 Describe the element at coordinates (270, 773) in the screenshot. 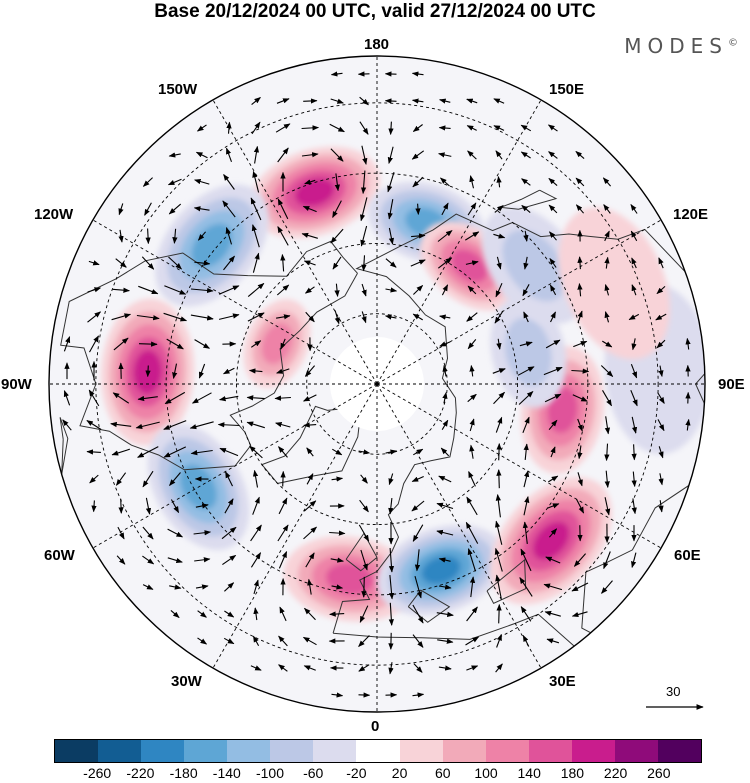

I see `colorbar-tick-label: -100` at that location.